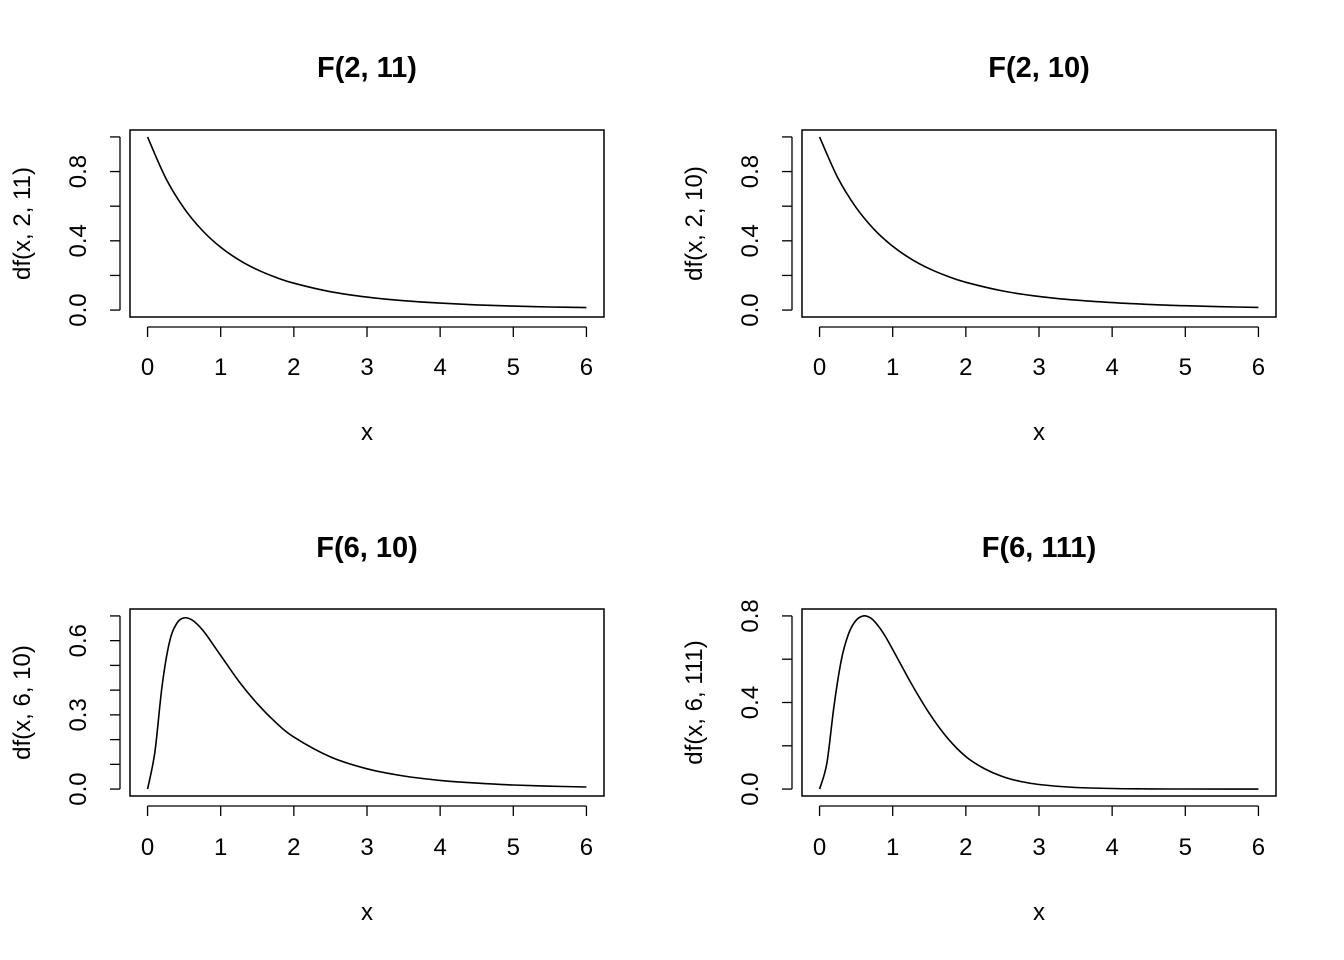 This screenshot has width=1344, height=960. Describe the element at coordinates (22, 223) in the screenshot. I see `y-axis-label: df(x, 2, 11)` at that location.